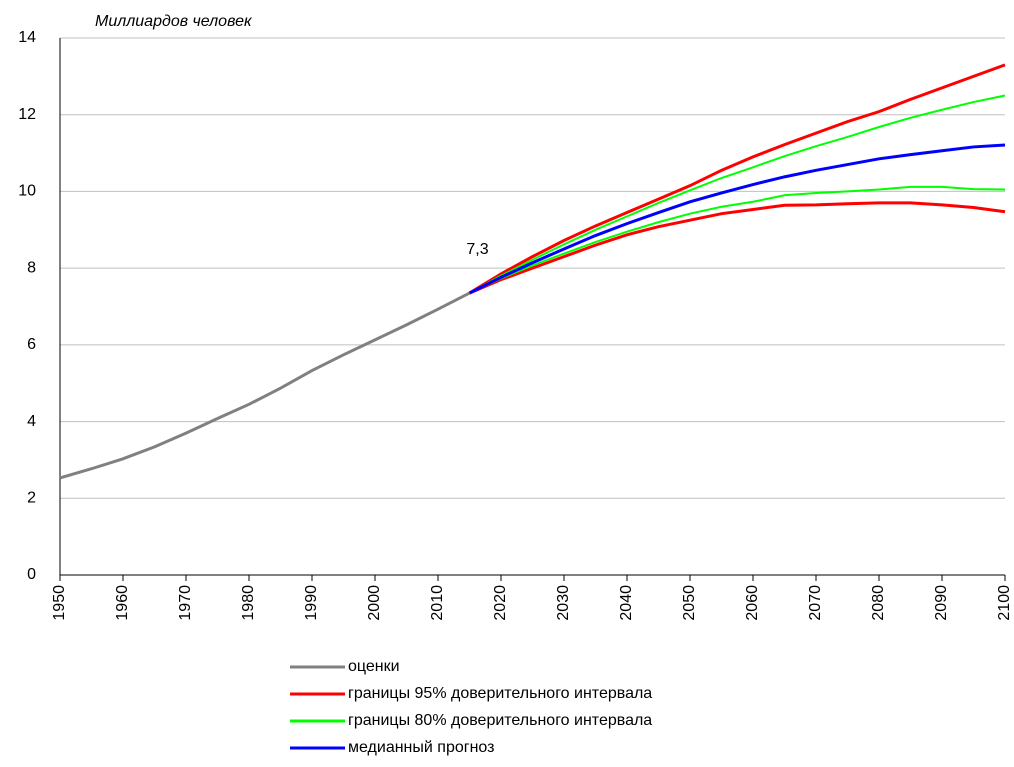 The height and width of the screenshot is (767, 1014). What do you see at coordinates (815, 603) in the screenshot?
I see `x-tick-label: 2070` at bounding box center [815, 603].